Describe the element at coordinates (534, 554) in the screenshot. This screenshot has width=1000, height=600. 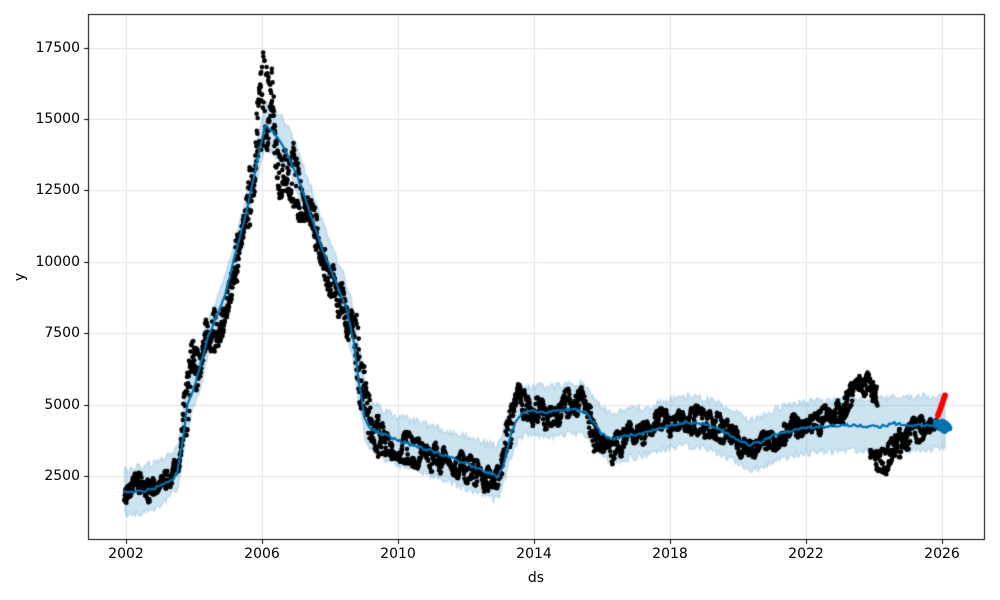
I see `x-tick-label: 2014` at that location.